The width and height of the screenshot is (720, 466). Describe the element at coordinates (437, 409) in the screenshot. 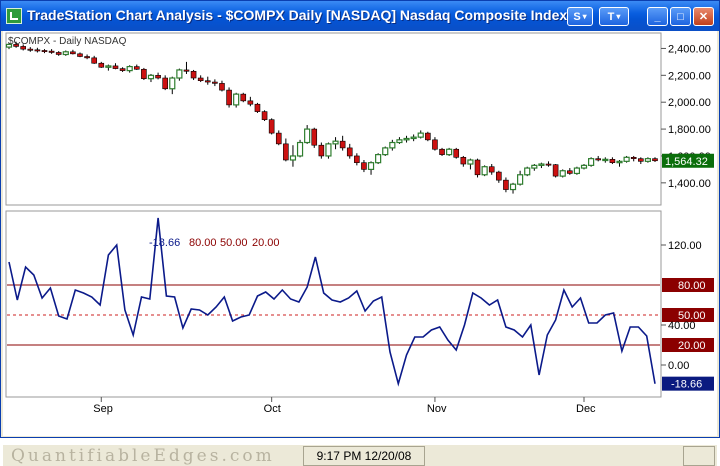

I see `x-axis-label: Nov` at that location.